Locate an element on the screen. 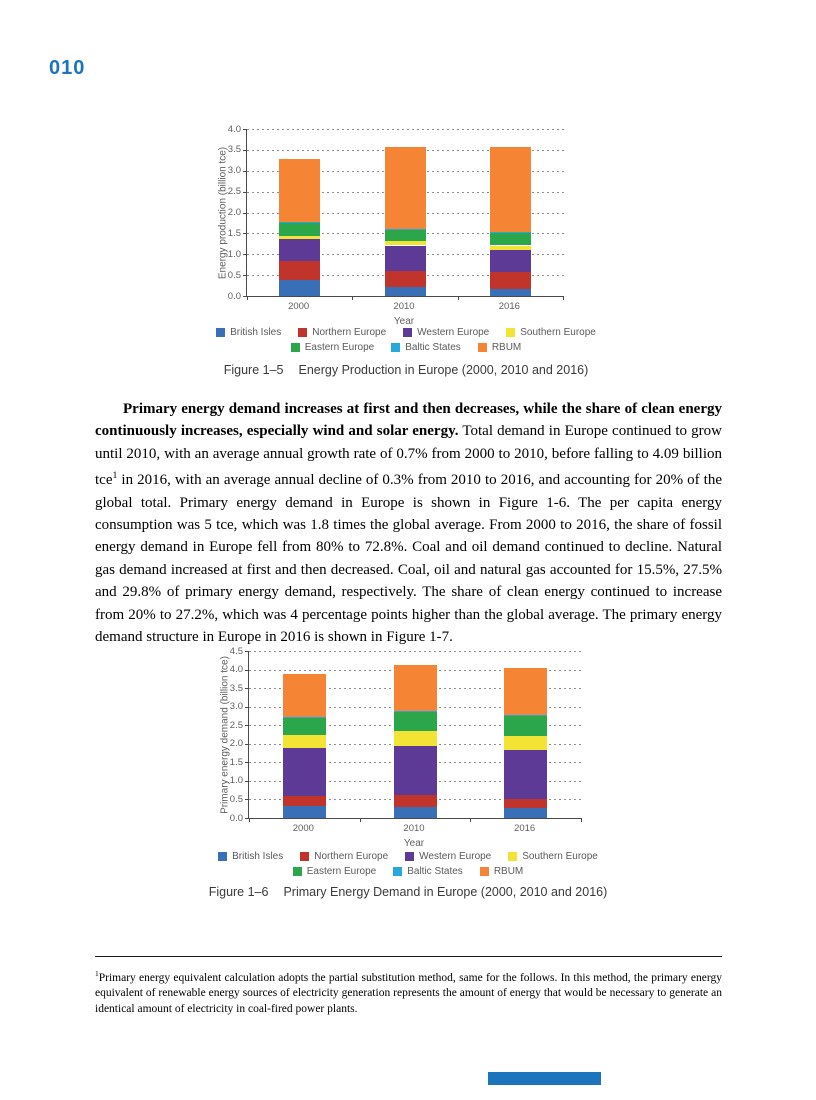  legend-label: Southern Europe is located at coordinates (560, 856).